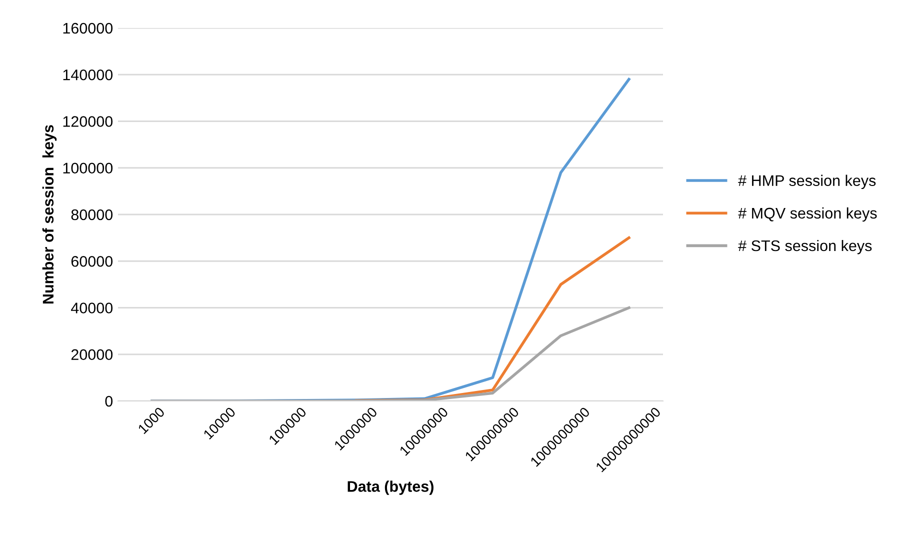 This screenshot has height=559, width=902. What do you see at coordinates (92, 214) in the screenshot?
I see `y-tick-label: 80000` at bounding box center [92, 214].